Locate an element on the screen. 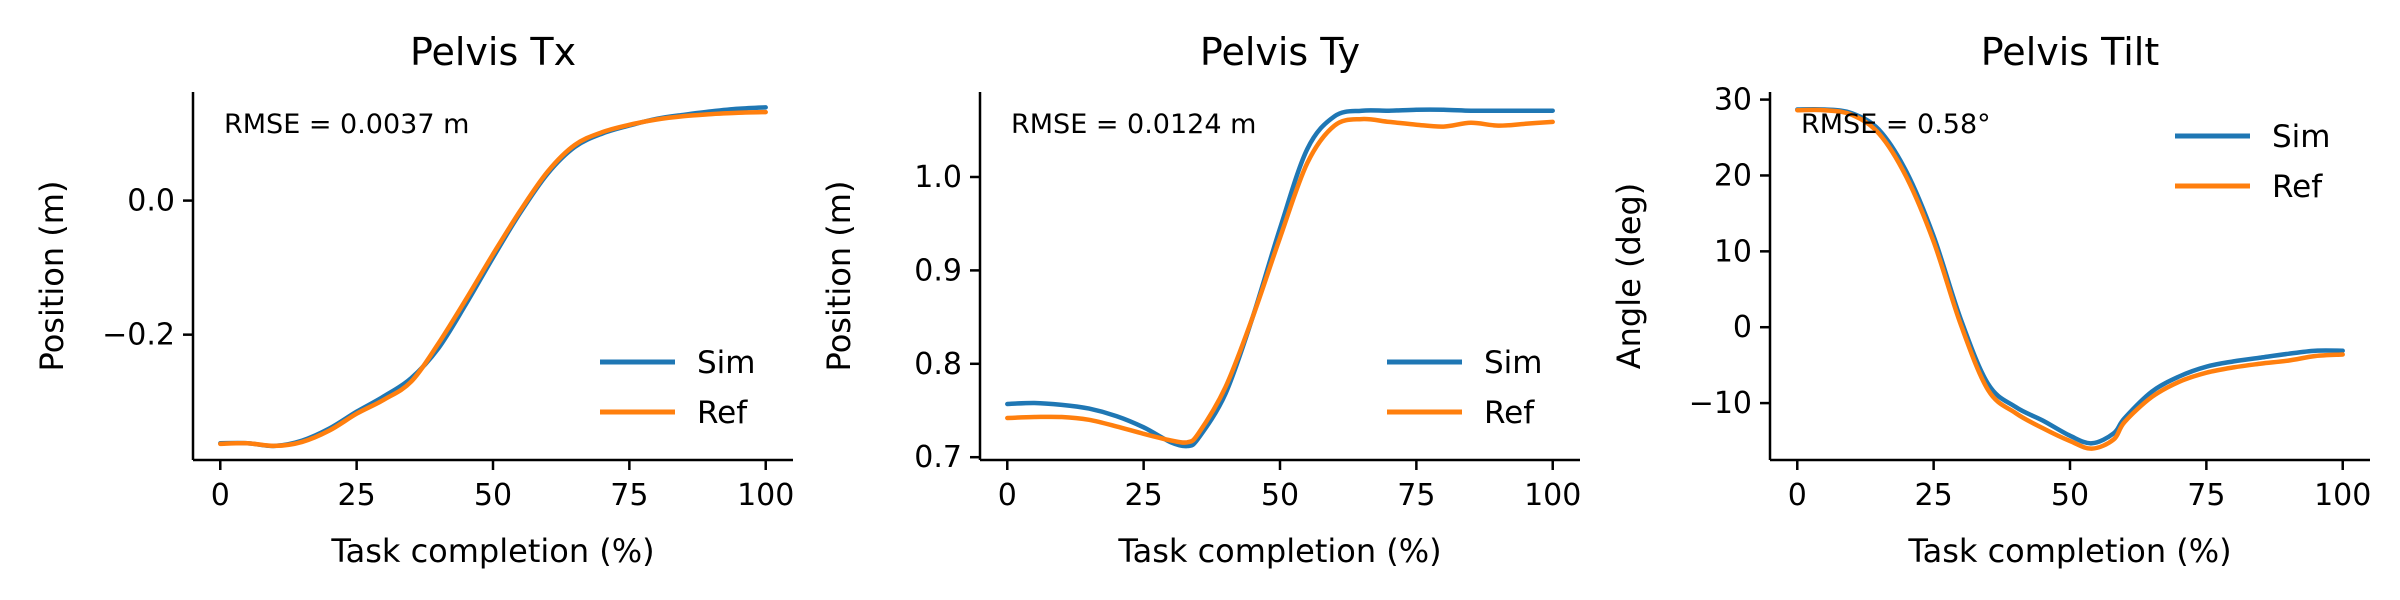 The height and width of the screenshot is (600, 2400). rmse-annotation: RMSE = 0.58° is located at coordinates (1896, 124).